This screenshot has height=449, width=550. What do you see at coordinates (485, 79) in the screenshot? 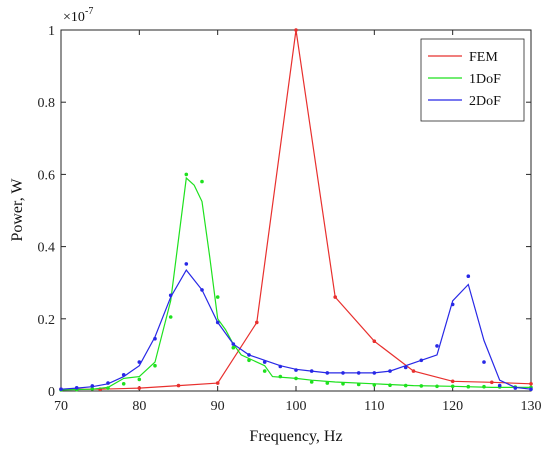
I see `legend-label: 1DoF` at bounding box center [485, 79].